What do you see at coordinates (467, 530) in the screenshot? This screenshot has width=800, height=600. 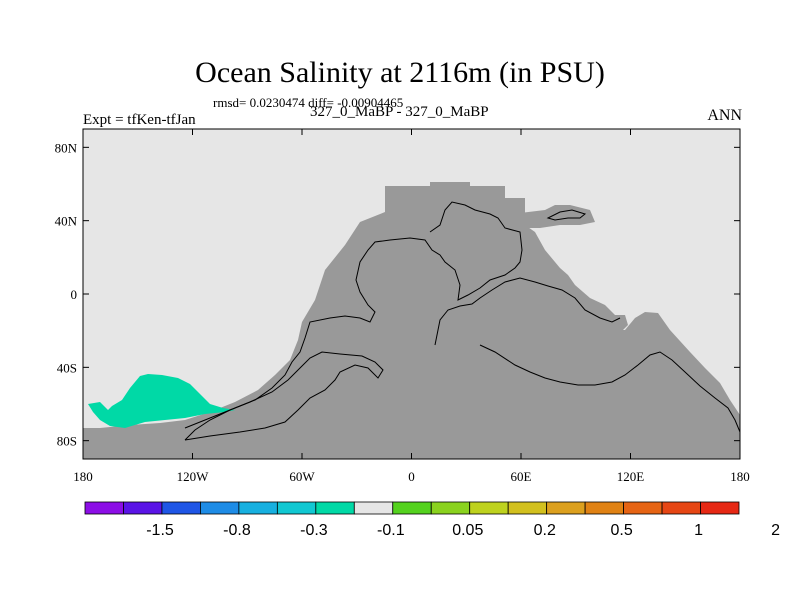 I see `colorbar-label: 0.05` at bounding box center [467, 530].